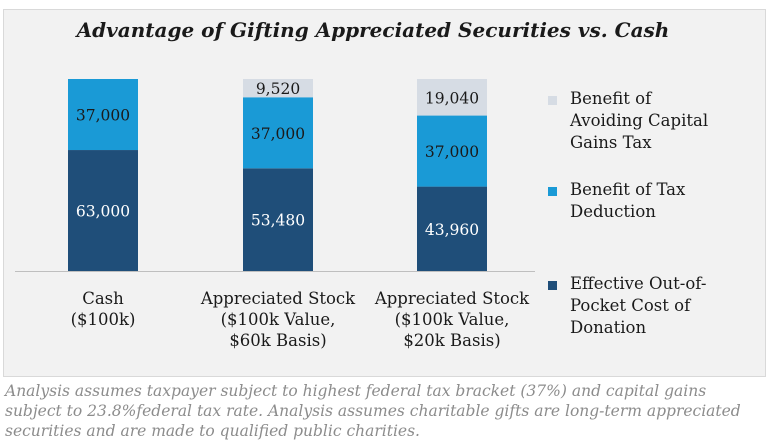 The width and height of the screenshot is (771, 448). I want to click on data-label: 9,520, so click(278, 89).